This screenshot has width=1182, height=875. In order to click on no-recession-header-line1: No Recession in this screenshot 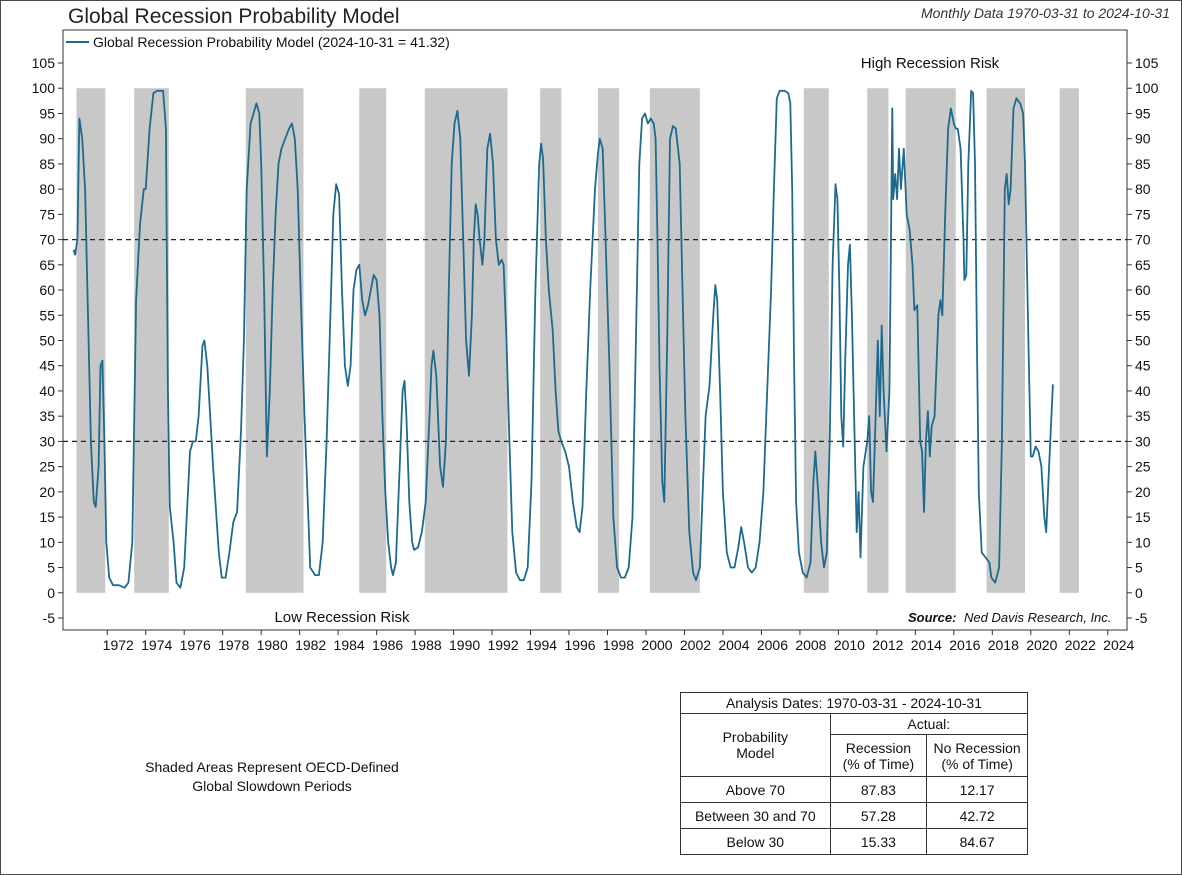, I will do `click(977, 747)`.